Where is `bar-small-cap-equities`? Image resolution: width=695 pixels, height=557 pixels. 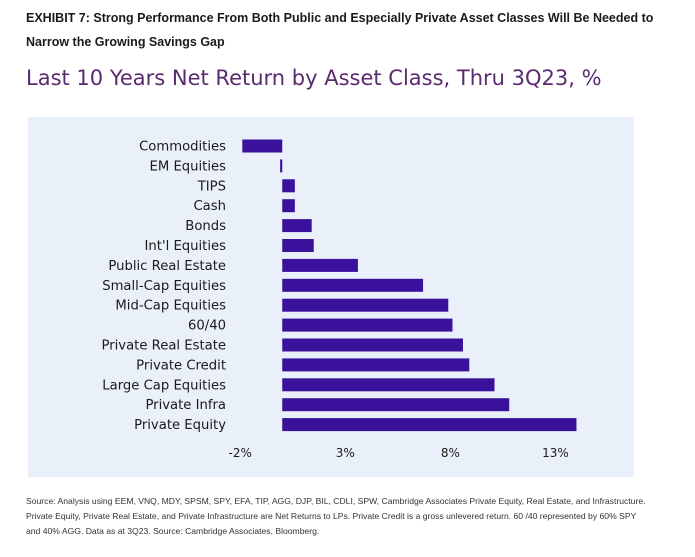 bar-small-cap-equities is located at coordinates (353, 285).